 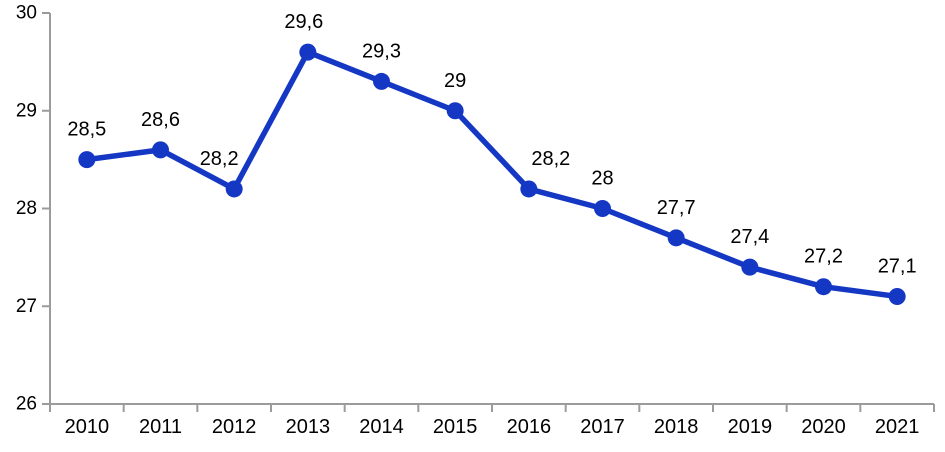 What do you see at coordinates (897, 427) in the screenshot?
I see `x-tick-label: 2021` at bounding box center [897, 427].